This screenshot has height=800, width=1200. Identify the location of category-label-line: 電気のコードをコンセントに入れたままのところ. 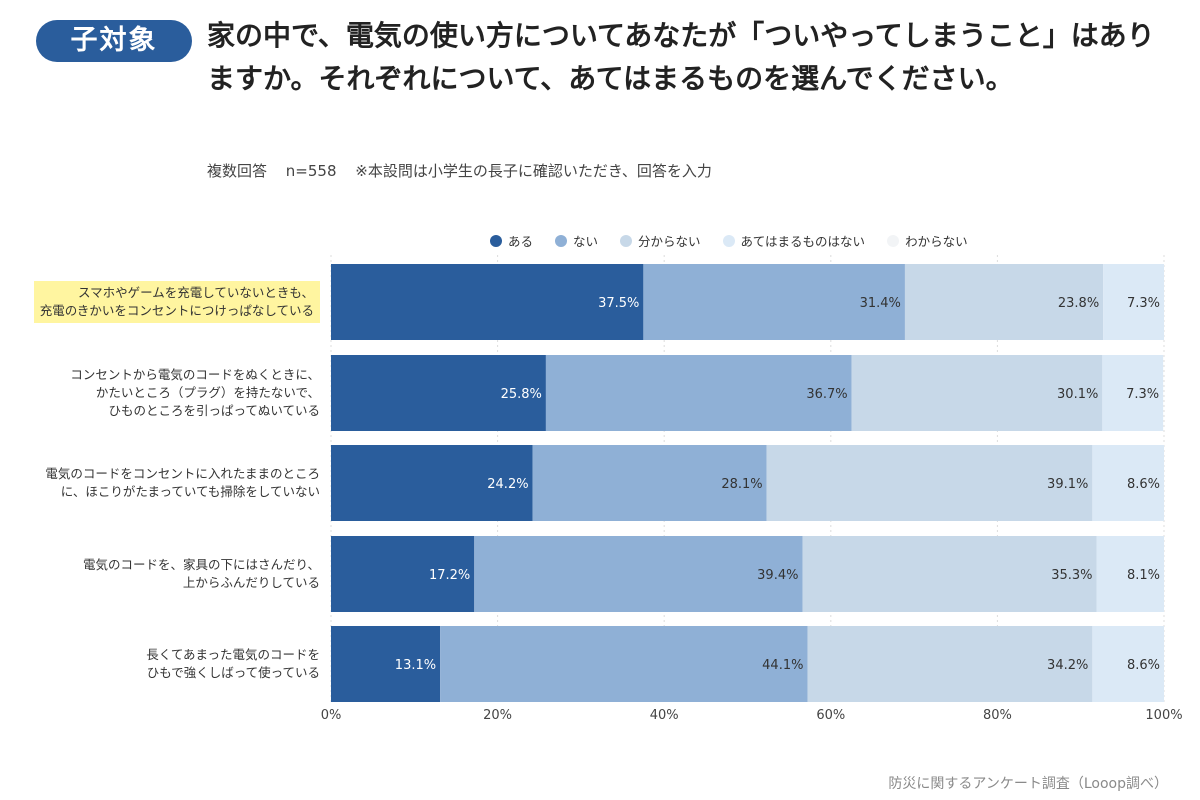
(182, 473).